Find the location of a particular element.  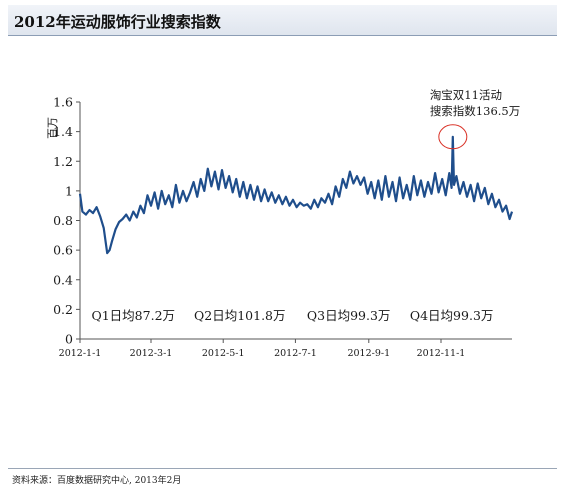

annotation-label-line1: 淘宝双11活动 is located at coordinates (466, 95).